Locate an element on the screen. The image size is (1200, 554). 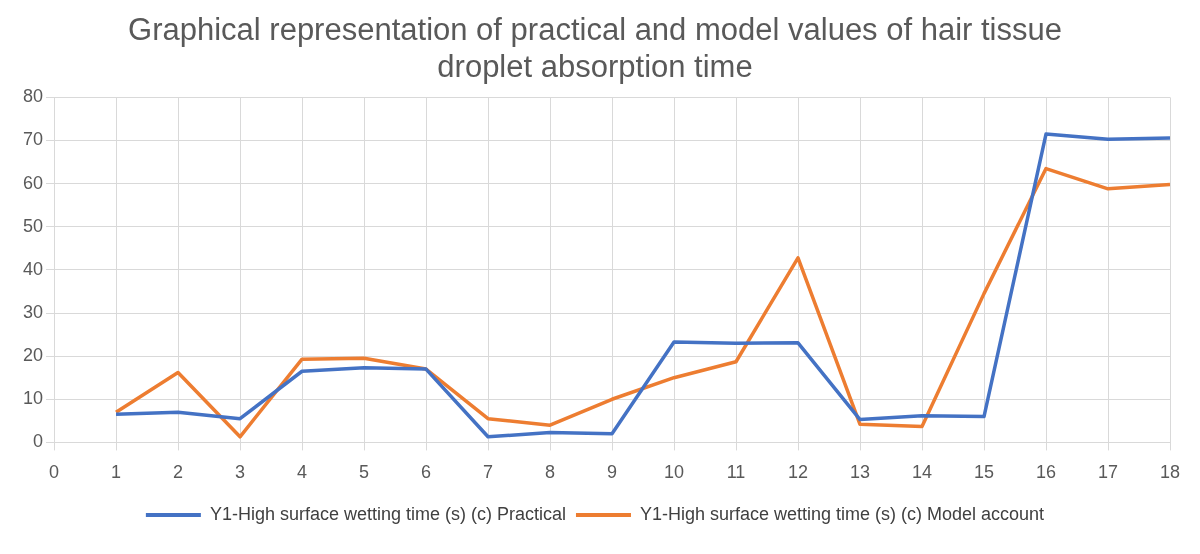
y-tick-label: 40 is located at coordinates (33, 268).